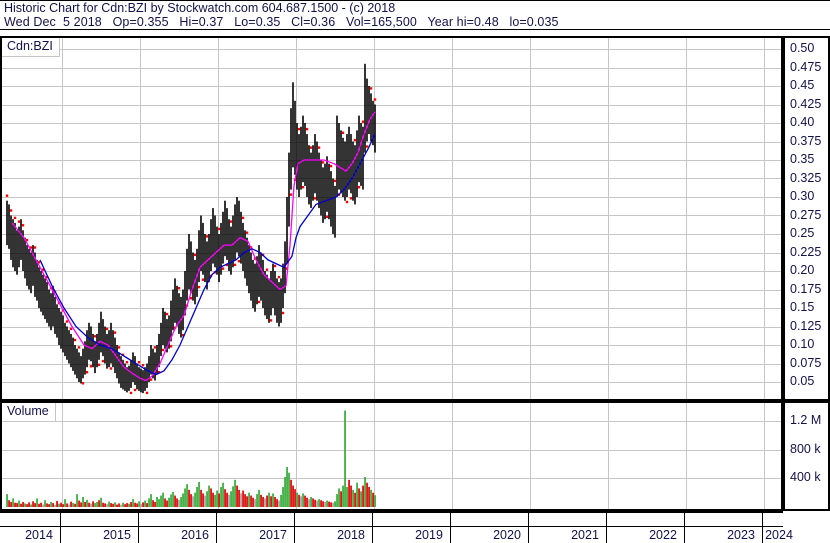 The height and width of the screenshot is (543, 830). I want to click on x-axis-year-label: 2014, so click(39, 535).